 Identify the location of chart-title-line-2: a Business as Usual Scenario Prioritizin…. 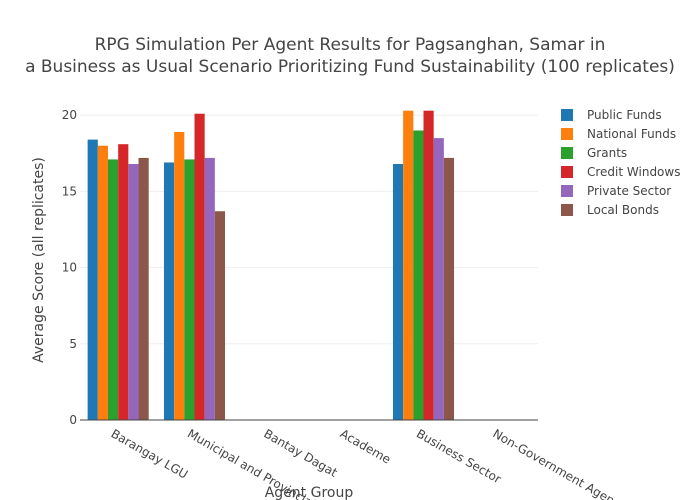
(350, 67).